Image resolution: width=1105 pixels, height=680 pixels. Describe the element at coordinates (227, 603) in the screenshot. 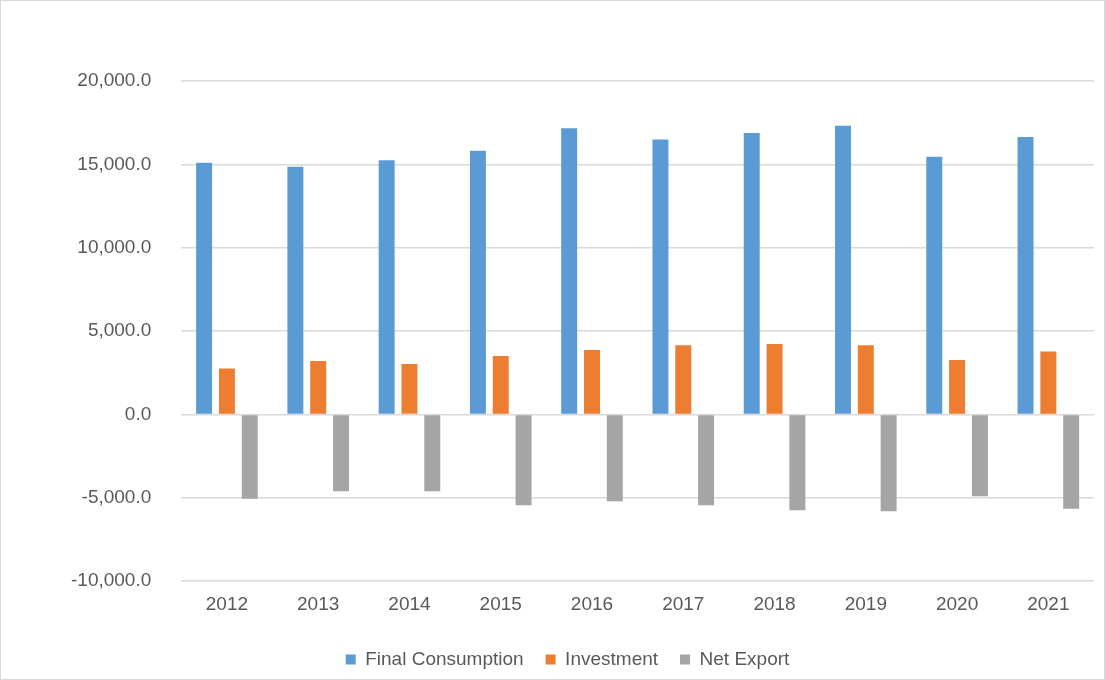

I see `x-tick-label: 2012` at that location.